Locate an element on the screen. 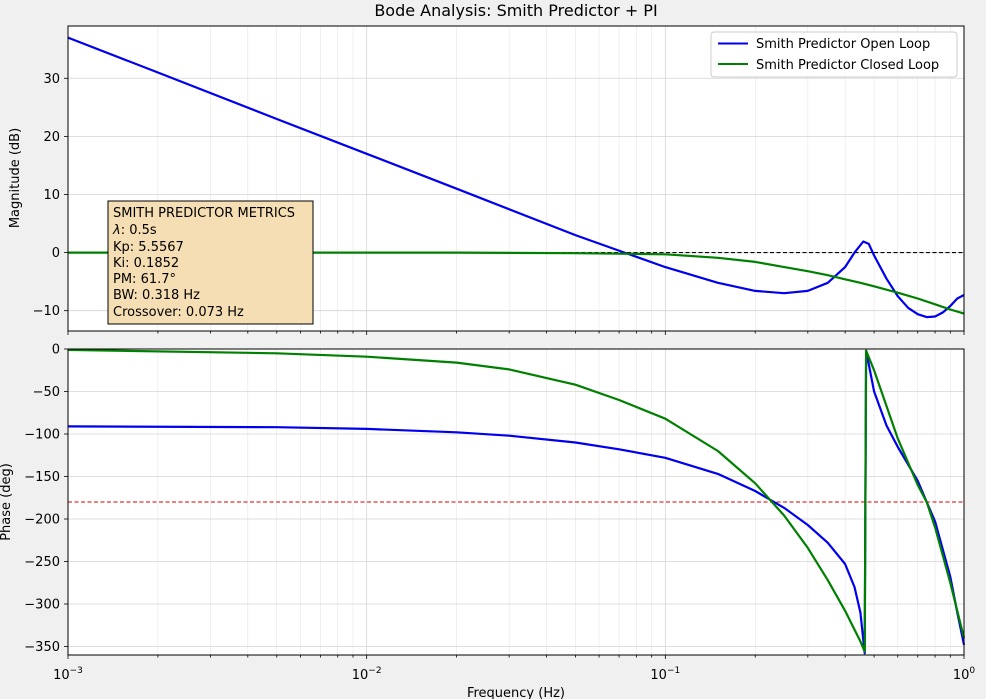 The height and width of the screenshot is (699, 986). legend-box is located at coordinates (834, 54).